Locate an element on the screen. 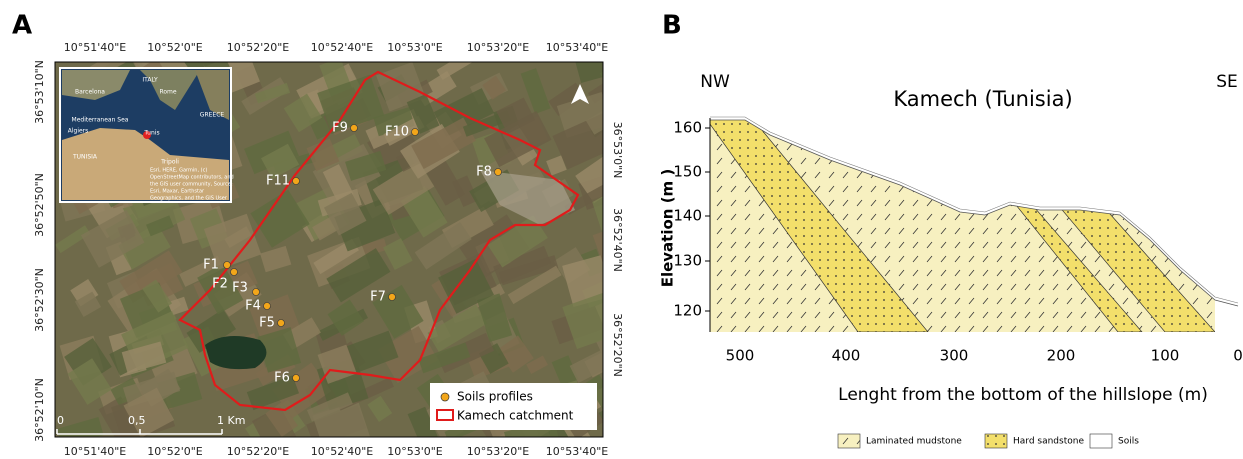  site-label: F6 is located at coordinates (282, 378).